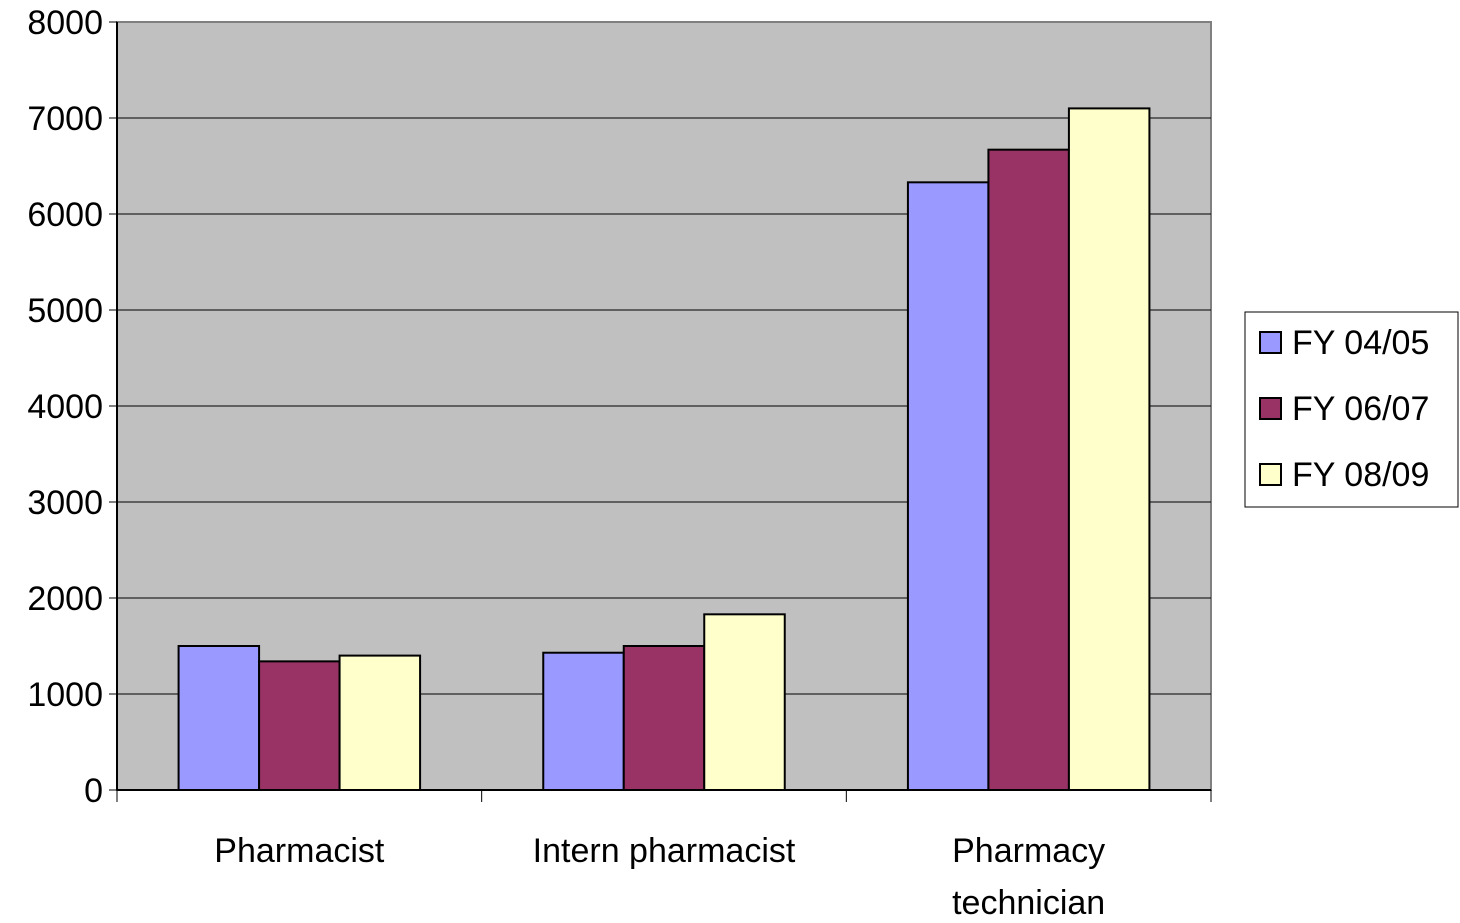  Describe the element at coordinates (1360, 475) in the screenshot. I see `legend-label: FY 08/09` at that location.